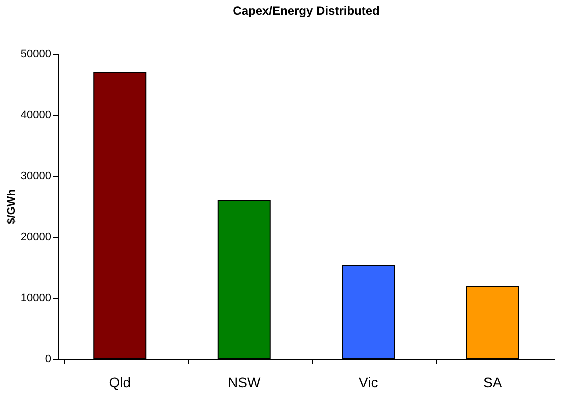 This screenshot has width=576, height=411. I want to click on y-tick-label: 10000, so click(36, 298).